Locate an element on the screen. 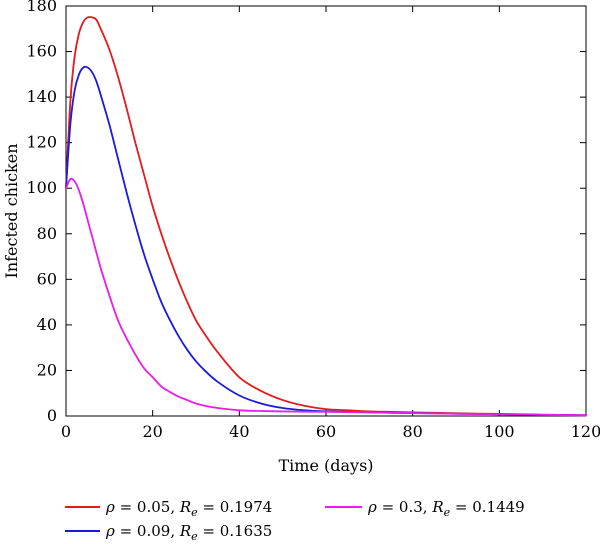 The height and width of the screenshot is (544, 600). y-tick-label: 40 is located at coordinates (47, 324).